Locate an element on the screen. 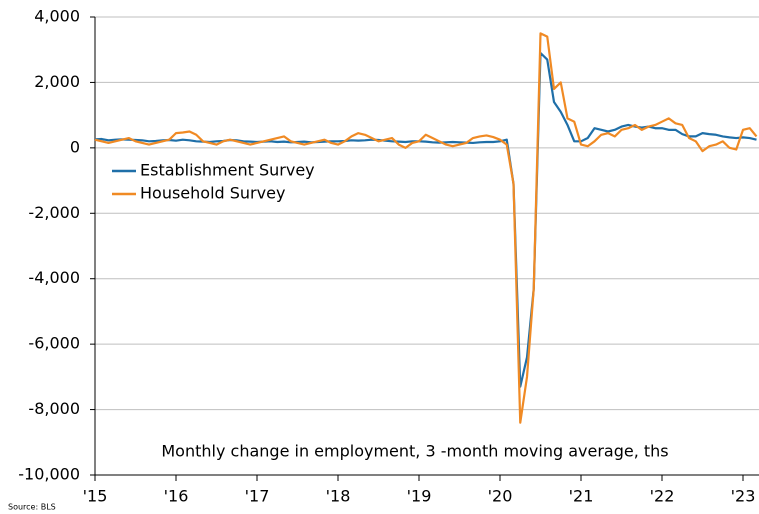 Image resolution: width=759 pixels, height=514 pixels. x-tick-label: '16 is located at coordinates (176, 496).